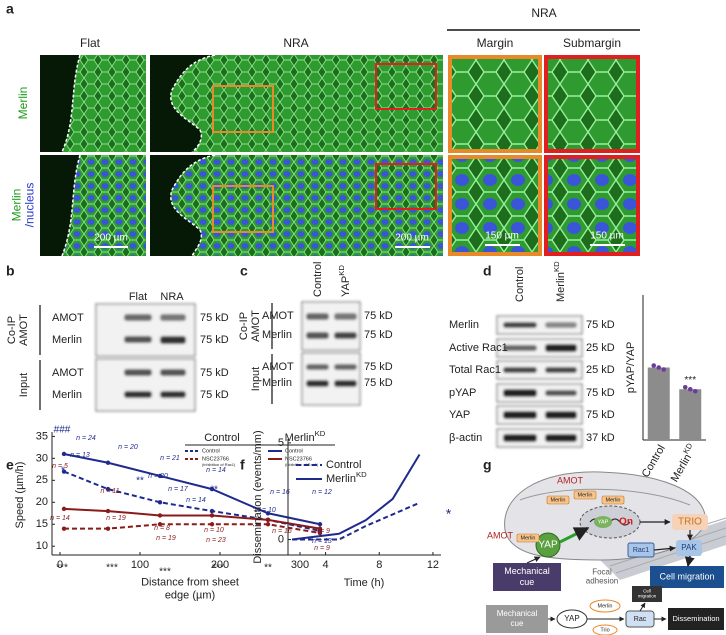 The image size is (726, 635). I want to click on column-heading: Margin, so click(495, 43).